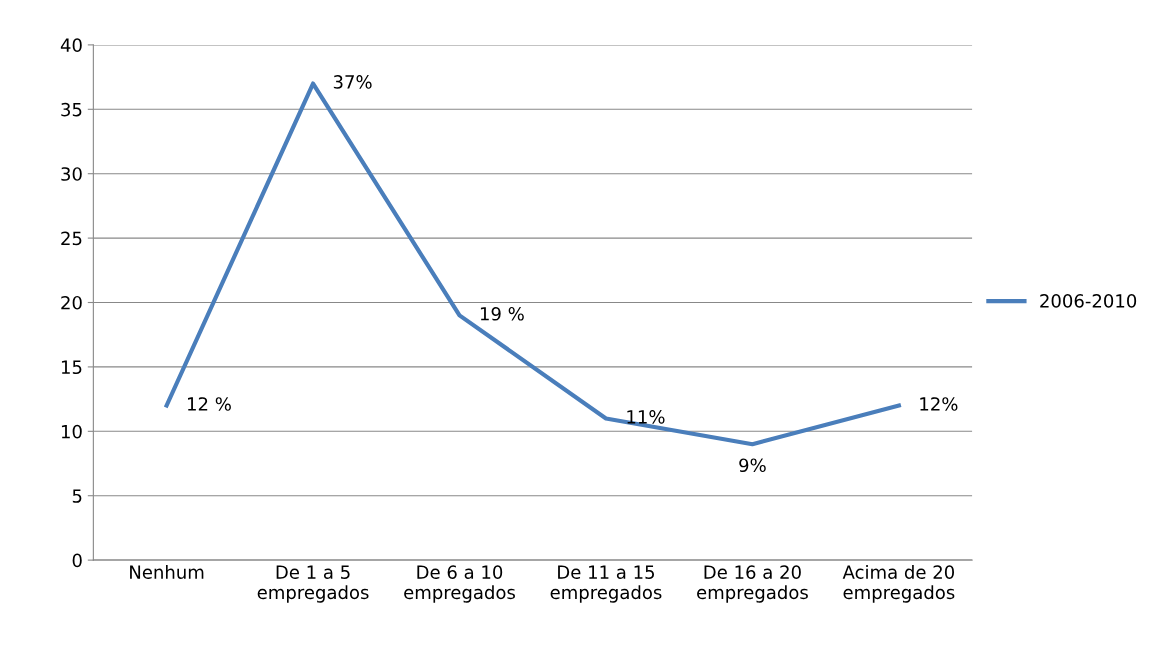 This screenshot has height=670, width=1167. What do you see at coordinates (167, 571) in the screenshot?
I see `x-tick-label: Nenhum` at bounding box center [167, 571].